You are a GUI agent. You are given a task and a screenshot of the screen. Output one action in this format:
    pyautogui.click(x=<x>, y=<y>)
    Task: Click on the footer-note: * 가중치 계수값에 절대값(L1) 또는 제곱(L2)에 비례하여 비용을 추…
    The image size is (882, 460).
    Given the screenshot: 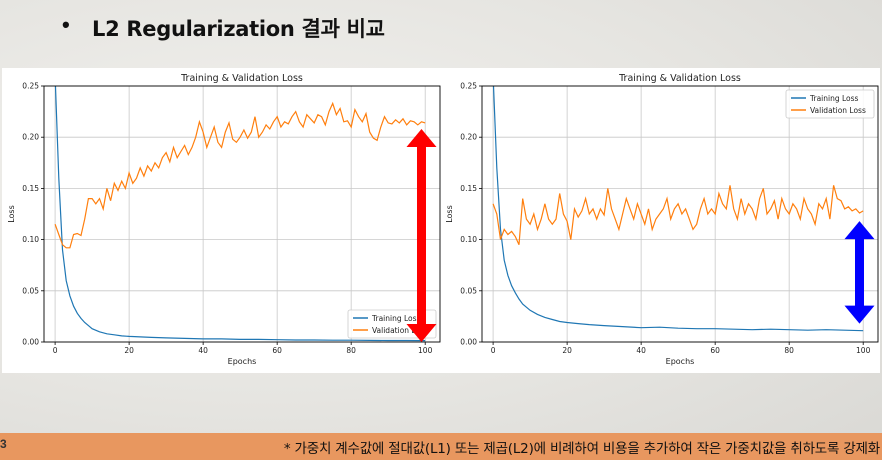 What is the action you would take?
    pyautogui.click(x=581, y=449)
    